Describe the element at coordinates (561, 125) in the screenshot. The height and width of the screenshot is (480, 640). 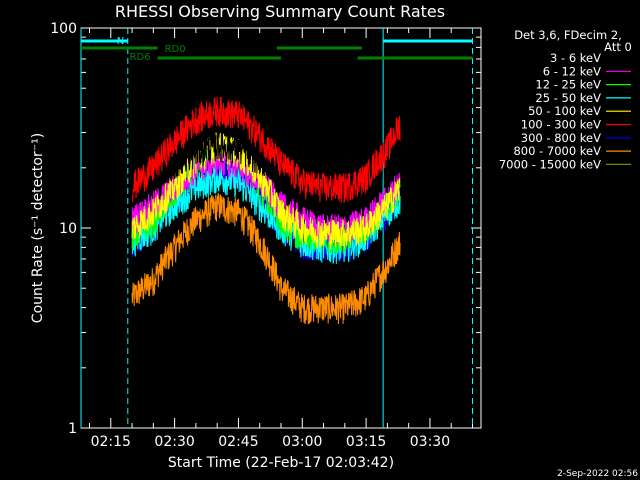
I see `legend-label: 100 - 300 keV` at that location.